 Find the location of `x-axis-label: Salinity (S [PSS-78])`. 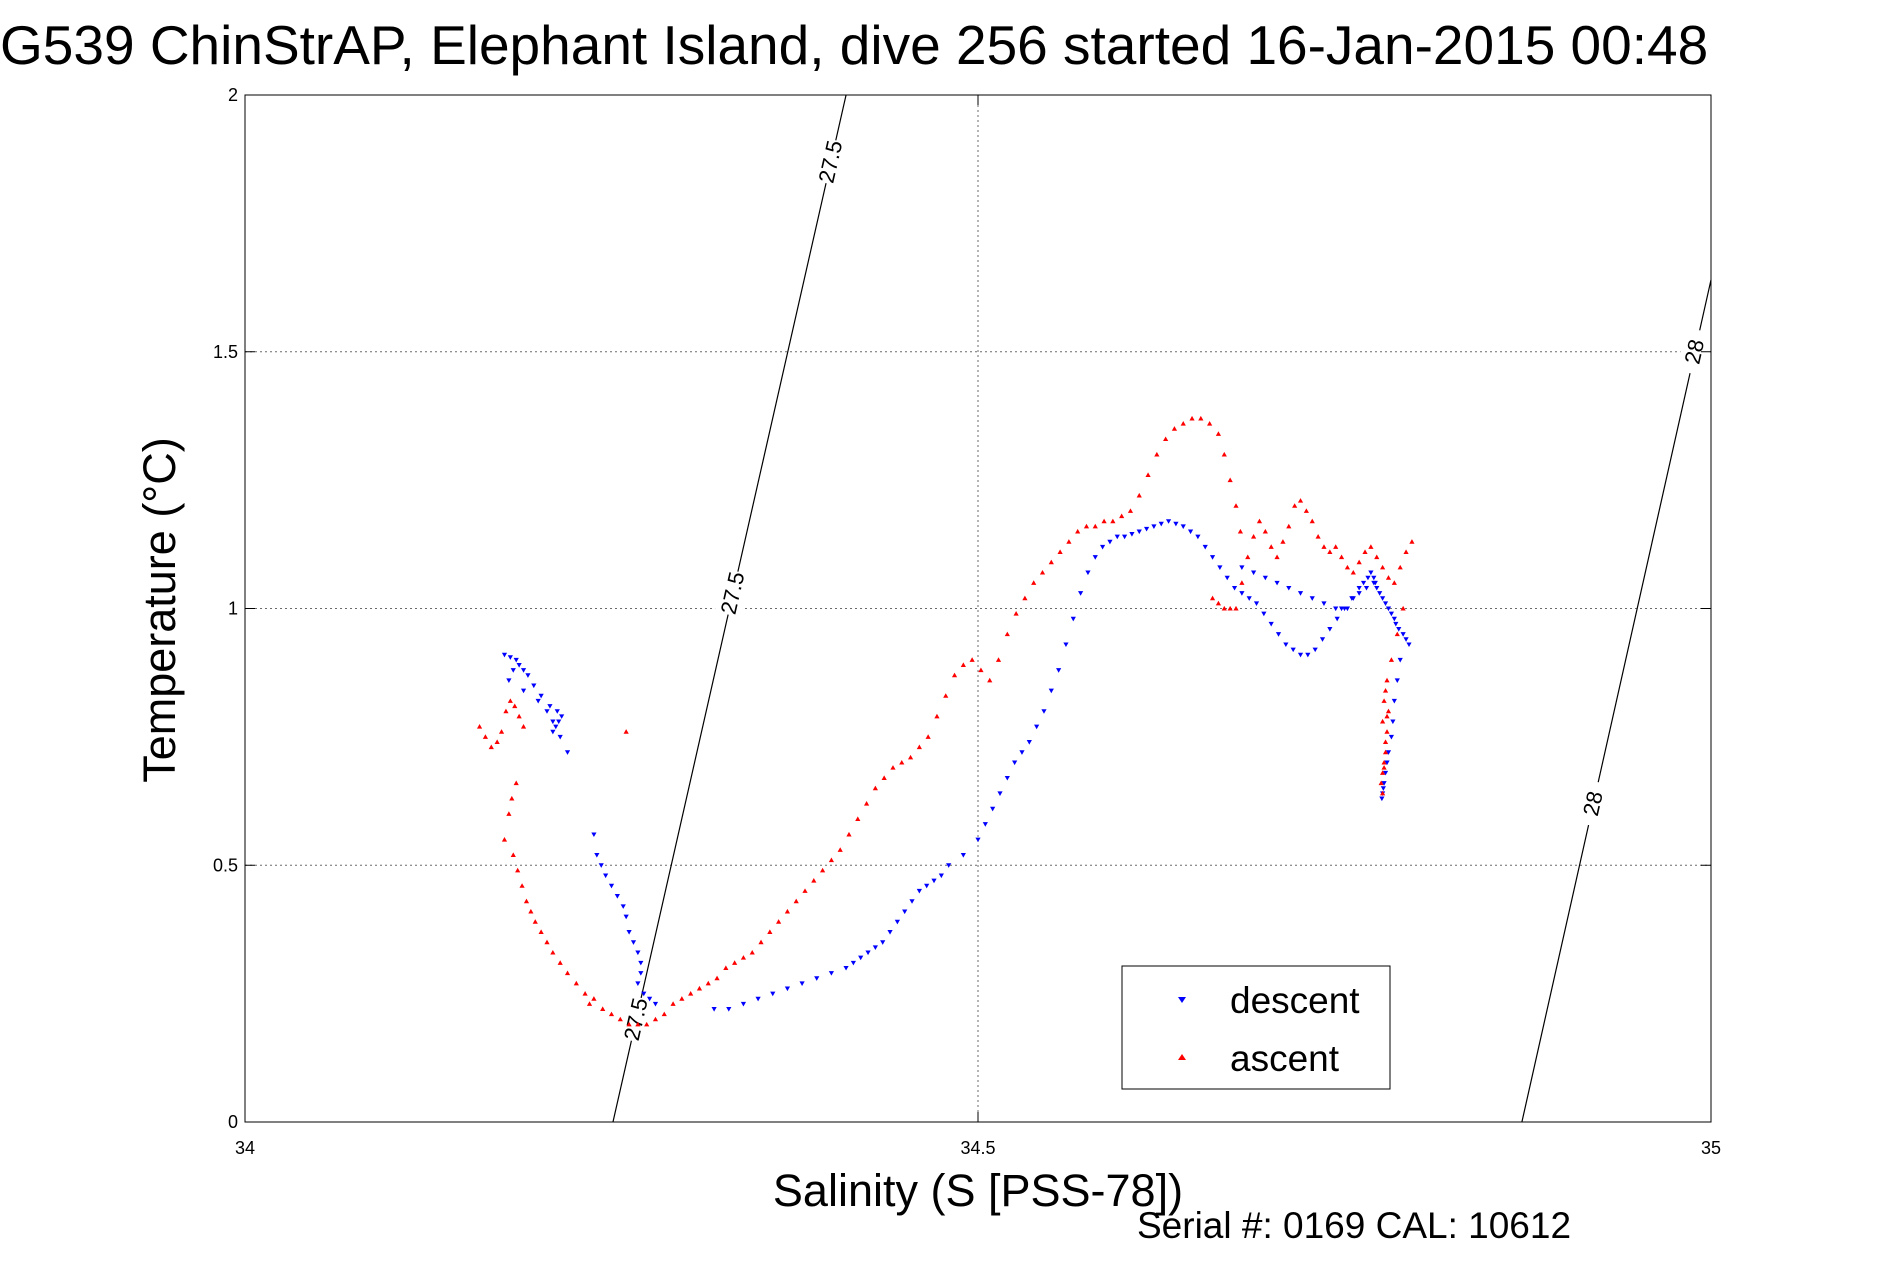

x-axis-label: Salinity (S [PSS-78]) is located at coordinates (978, 1190).